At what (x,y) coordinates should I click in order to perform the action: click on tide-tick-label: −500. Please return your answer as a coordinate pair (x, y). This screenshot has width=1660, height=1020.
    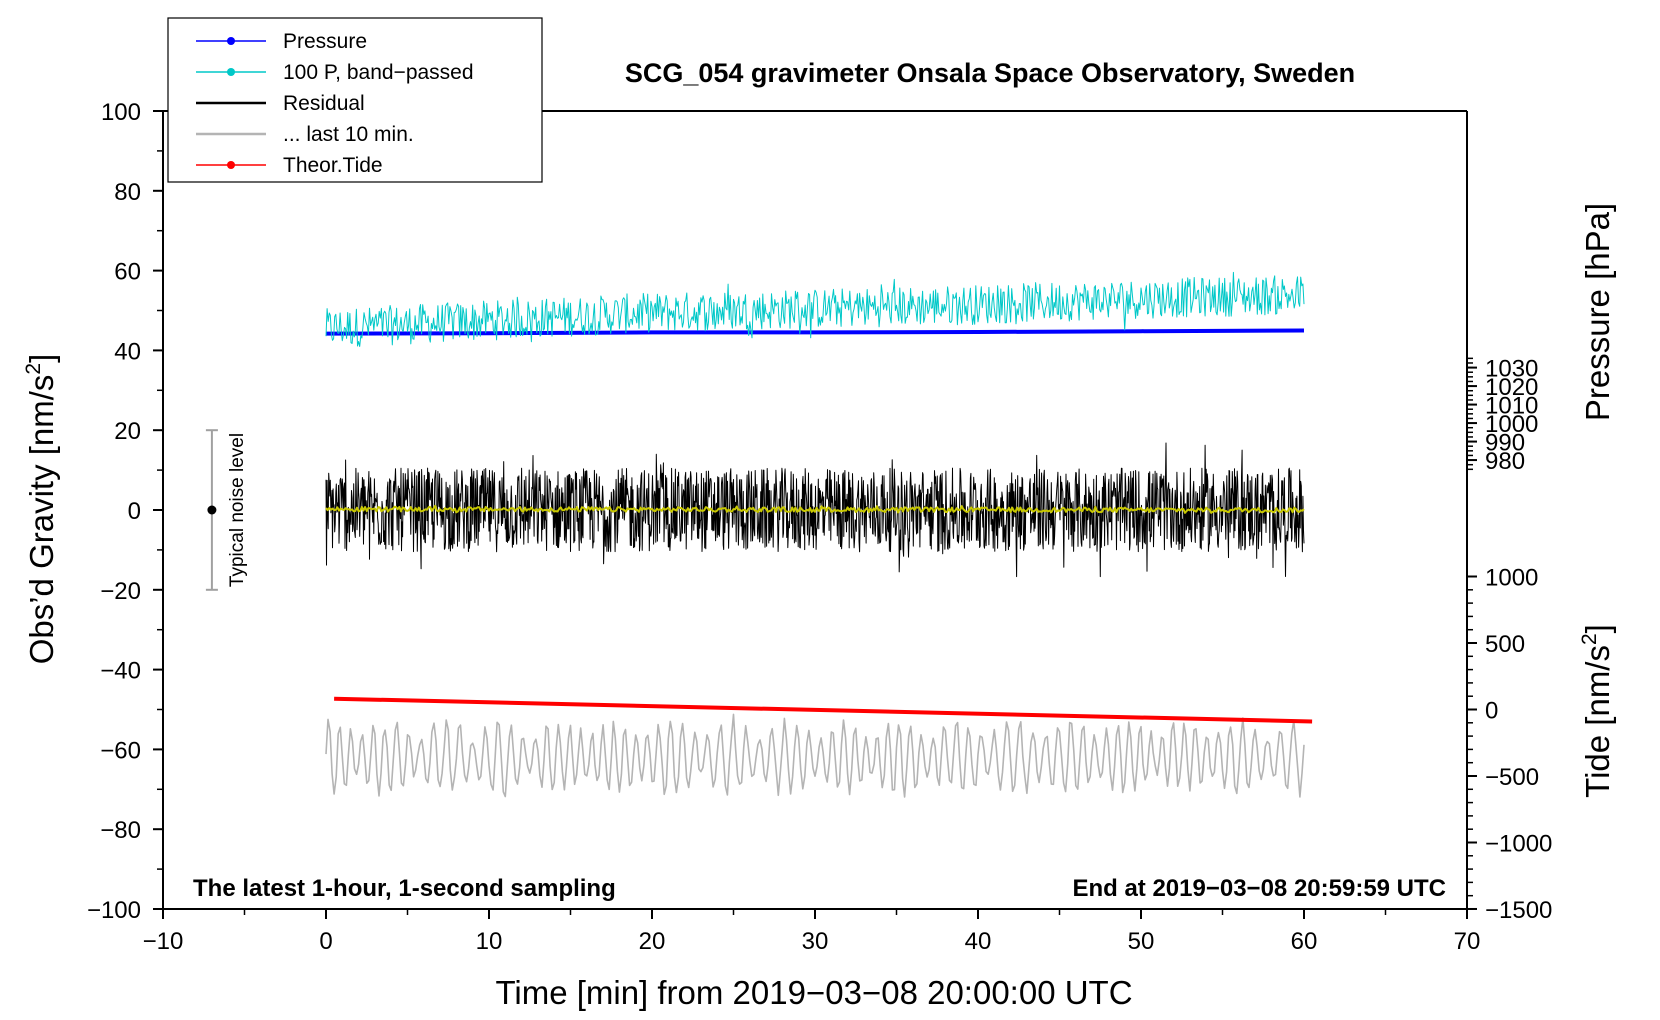
    Looking at the image, I should click on (1512, 777).